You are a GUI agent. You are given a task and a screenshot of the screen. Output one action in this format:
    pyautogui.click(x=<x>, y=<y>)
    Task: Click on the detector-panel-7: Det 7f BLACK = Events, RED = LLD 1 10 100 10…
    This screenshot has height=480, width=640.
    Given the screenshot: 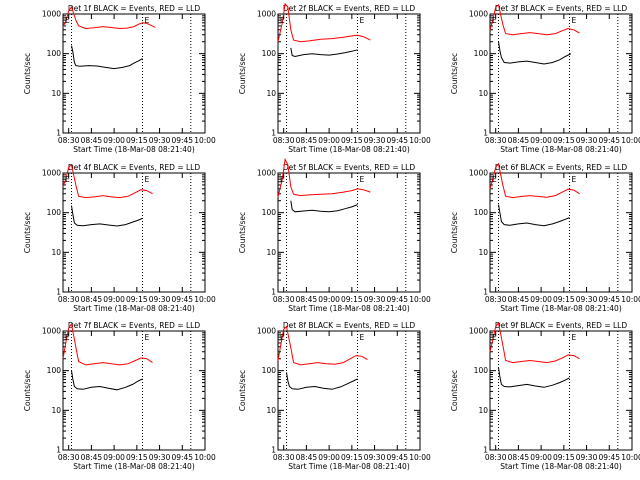 What is the action you would take?
    pyautogui.click(x=119, y=396)
    